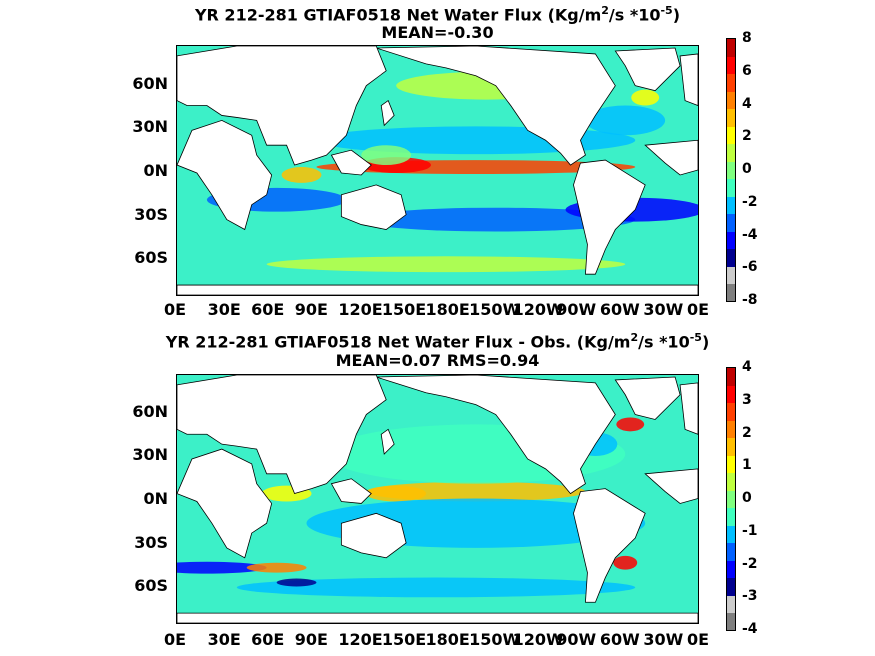 Image resolution: width=875 pixels, height=656 pixels. Describe the element at coordinates (360, 309) in the screenshot. I see `chart1-xtick: 120E` at that location.